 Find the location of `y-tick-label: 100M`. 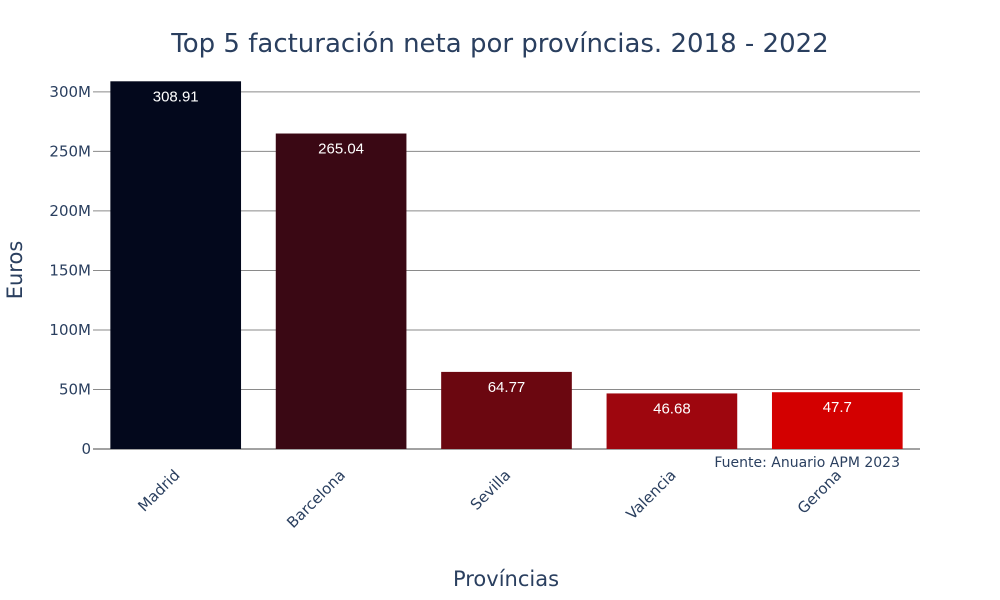

y-tick-label: 100M is located at coordinates (70, 330).